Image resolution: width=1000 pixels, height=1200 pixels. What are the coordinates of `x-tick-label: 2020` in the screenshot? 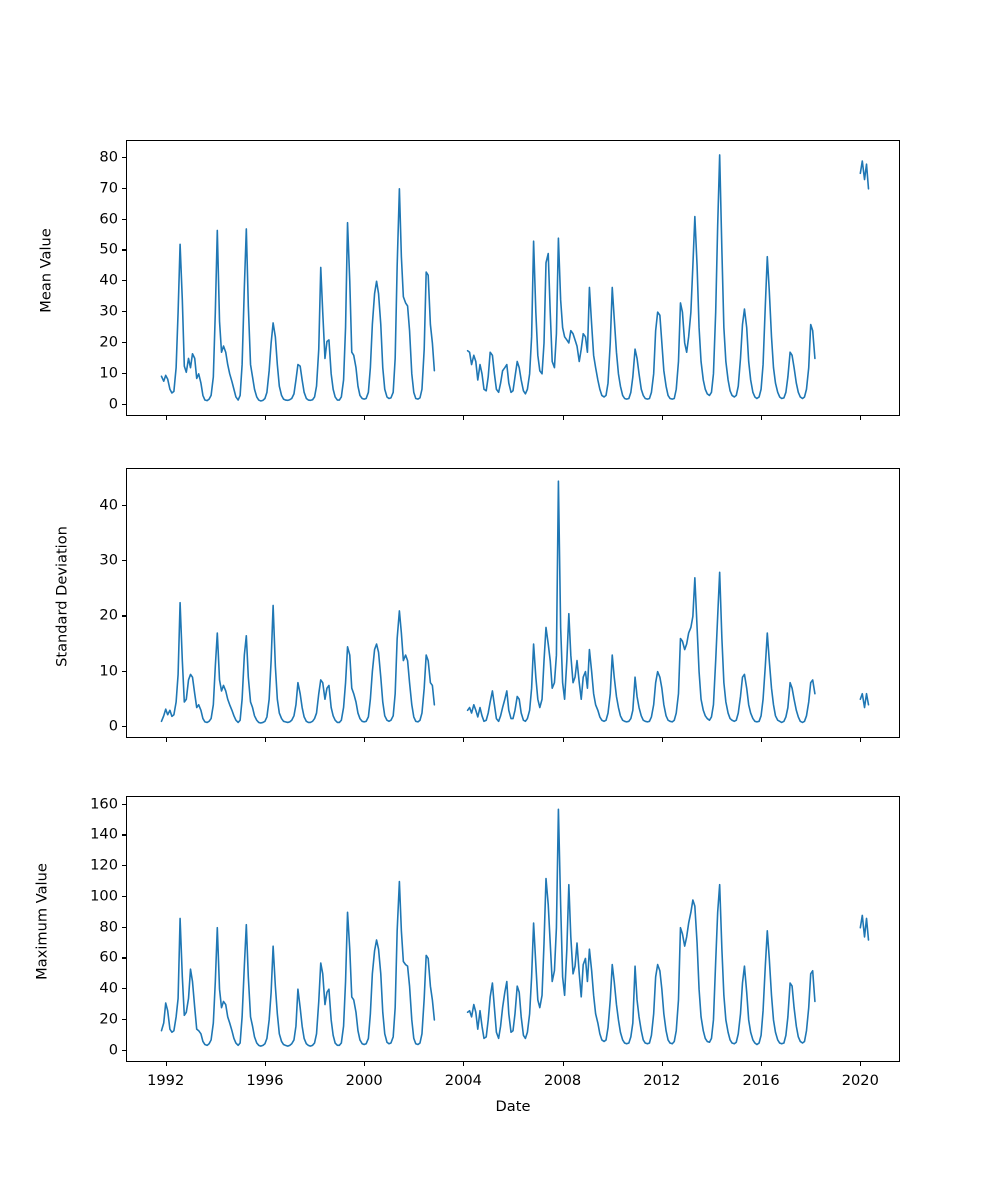 It's located at (860, 1080).